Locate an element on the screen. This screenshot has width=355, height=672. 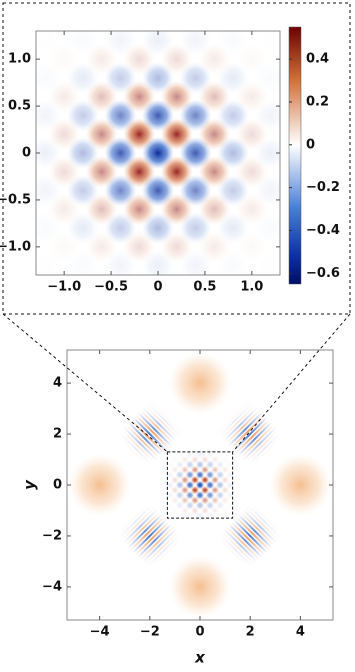
colorbar-tick-label: −0.2 is located at coordinates (323, 187).